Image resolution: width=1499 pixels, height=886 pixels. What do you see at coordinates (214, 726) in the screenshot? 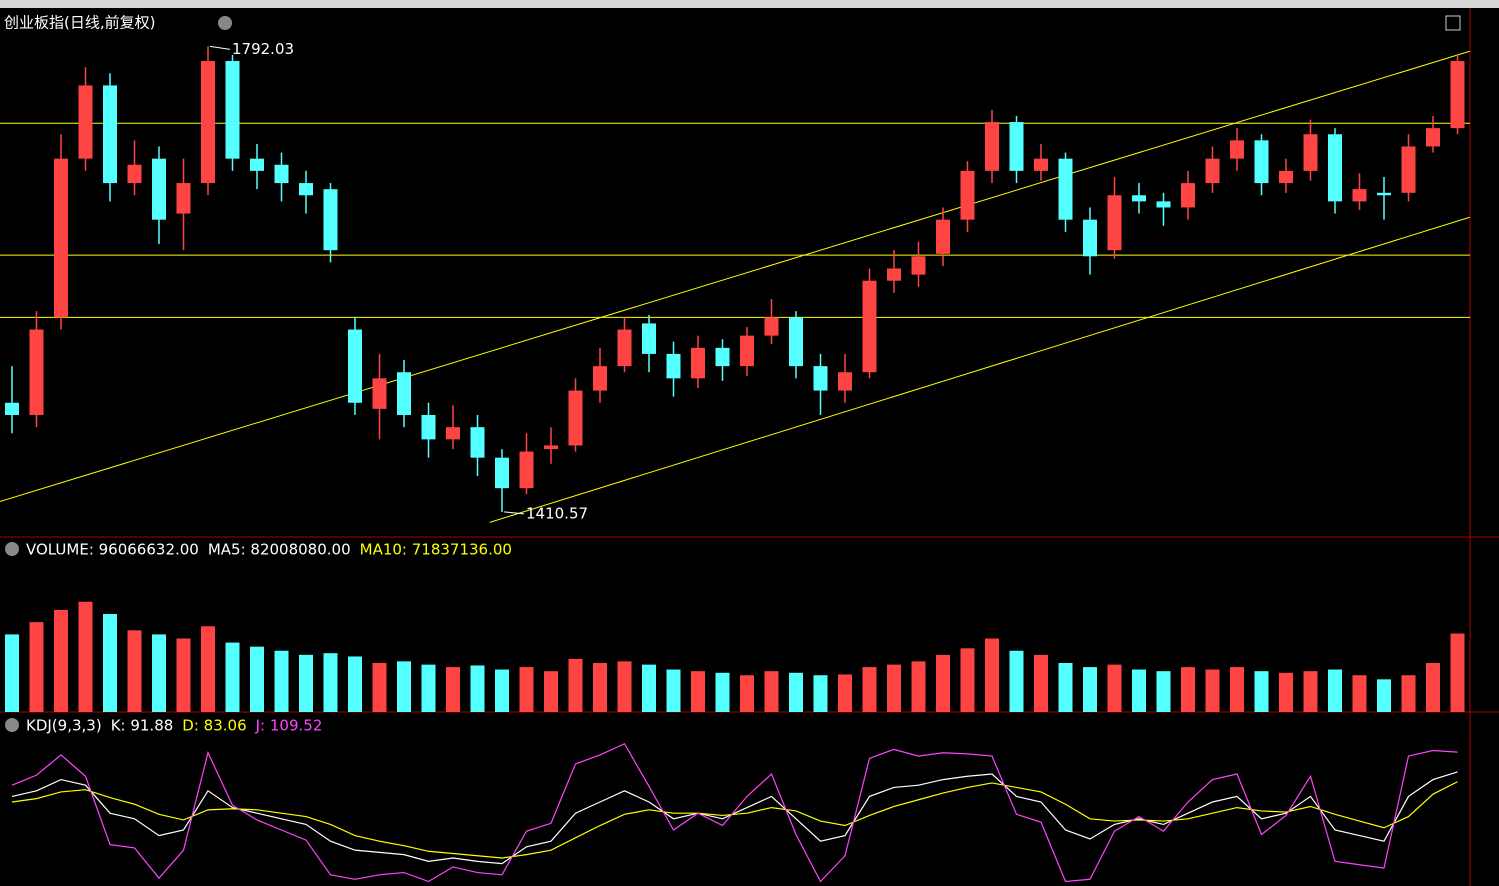
I see `kdj-header: D: 83.06` at bounding box center [214, 726].